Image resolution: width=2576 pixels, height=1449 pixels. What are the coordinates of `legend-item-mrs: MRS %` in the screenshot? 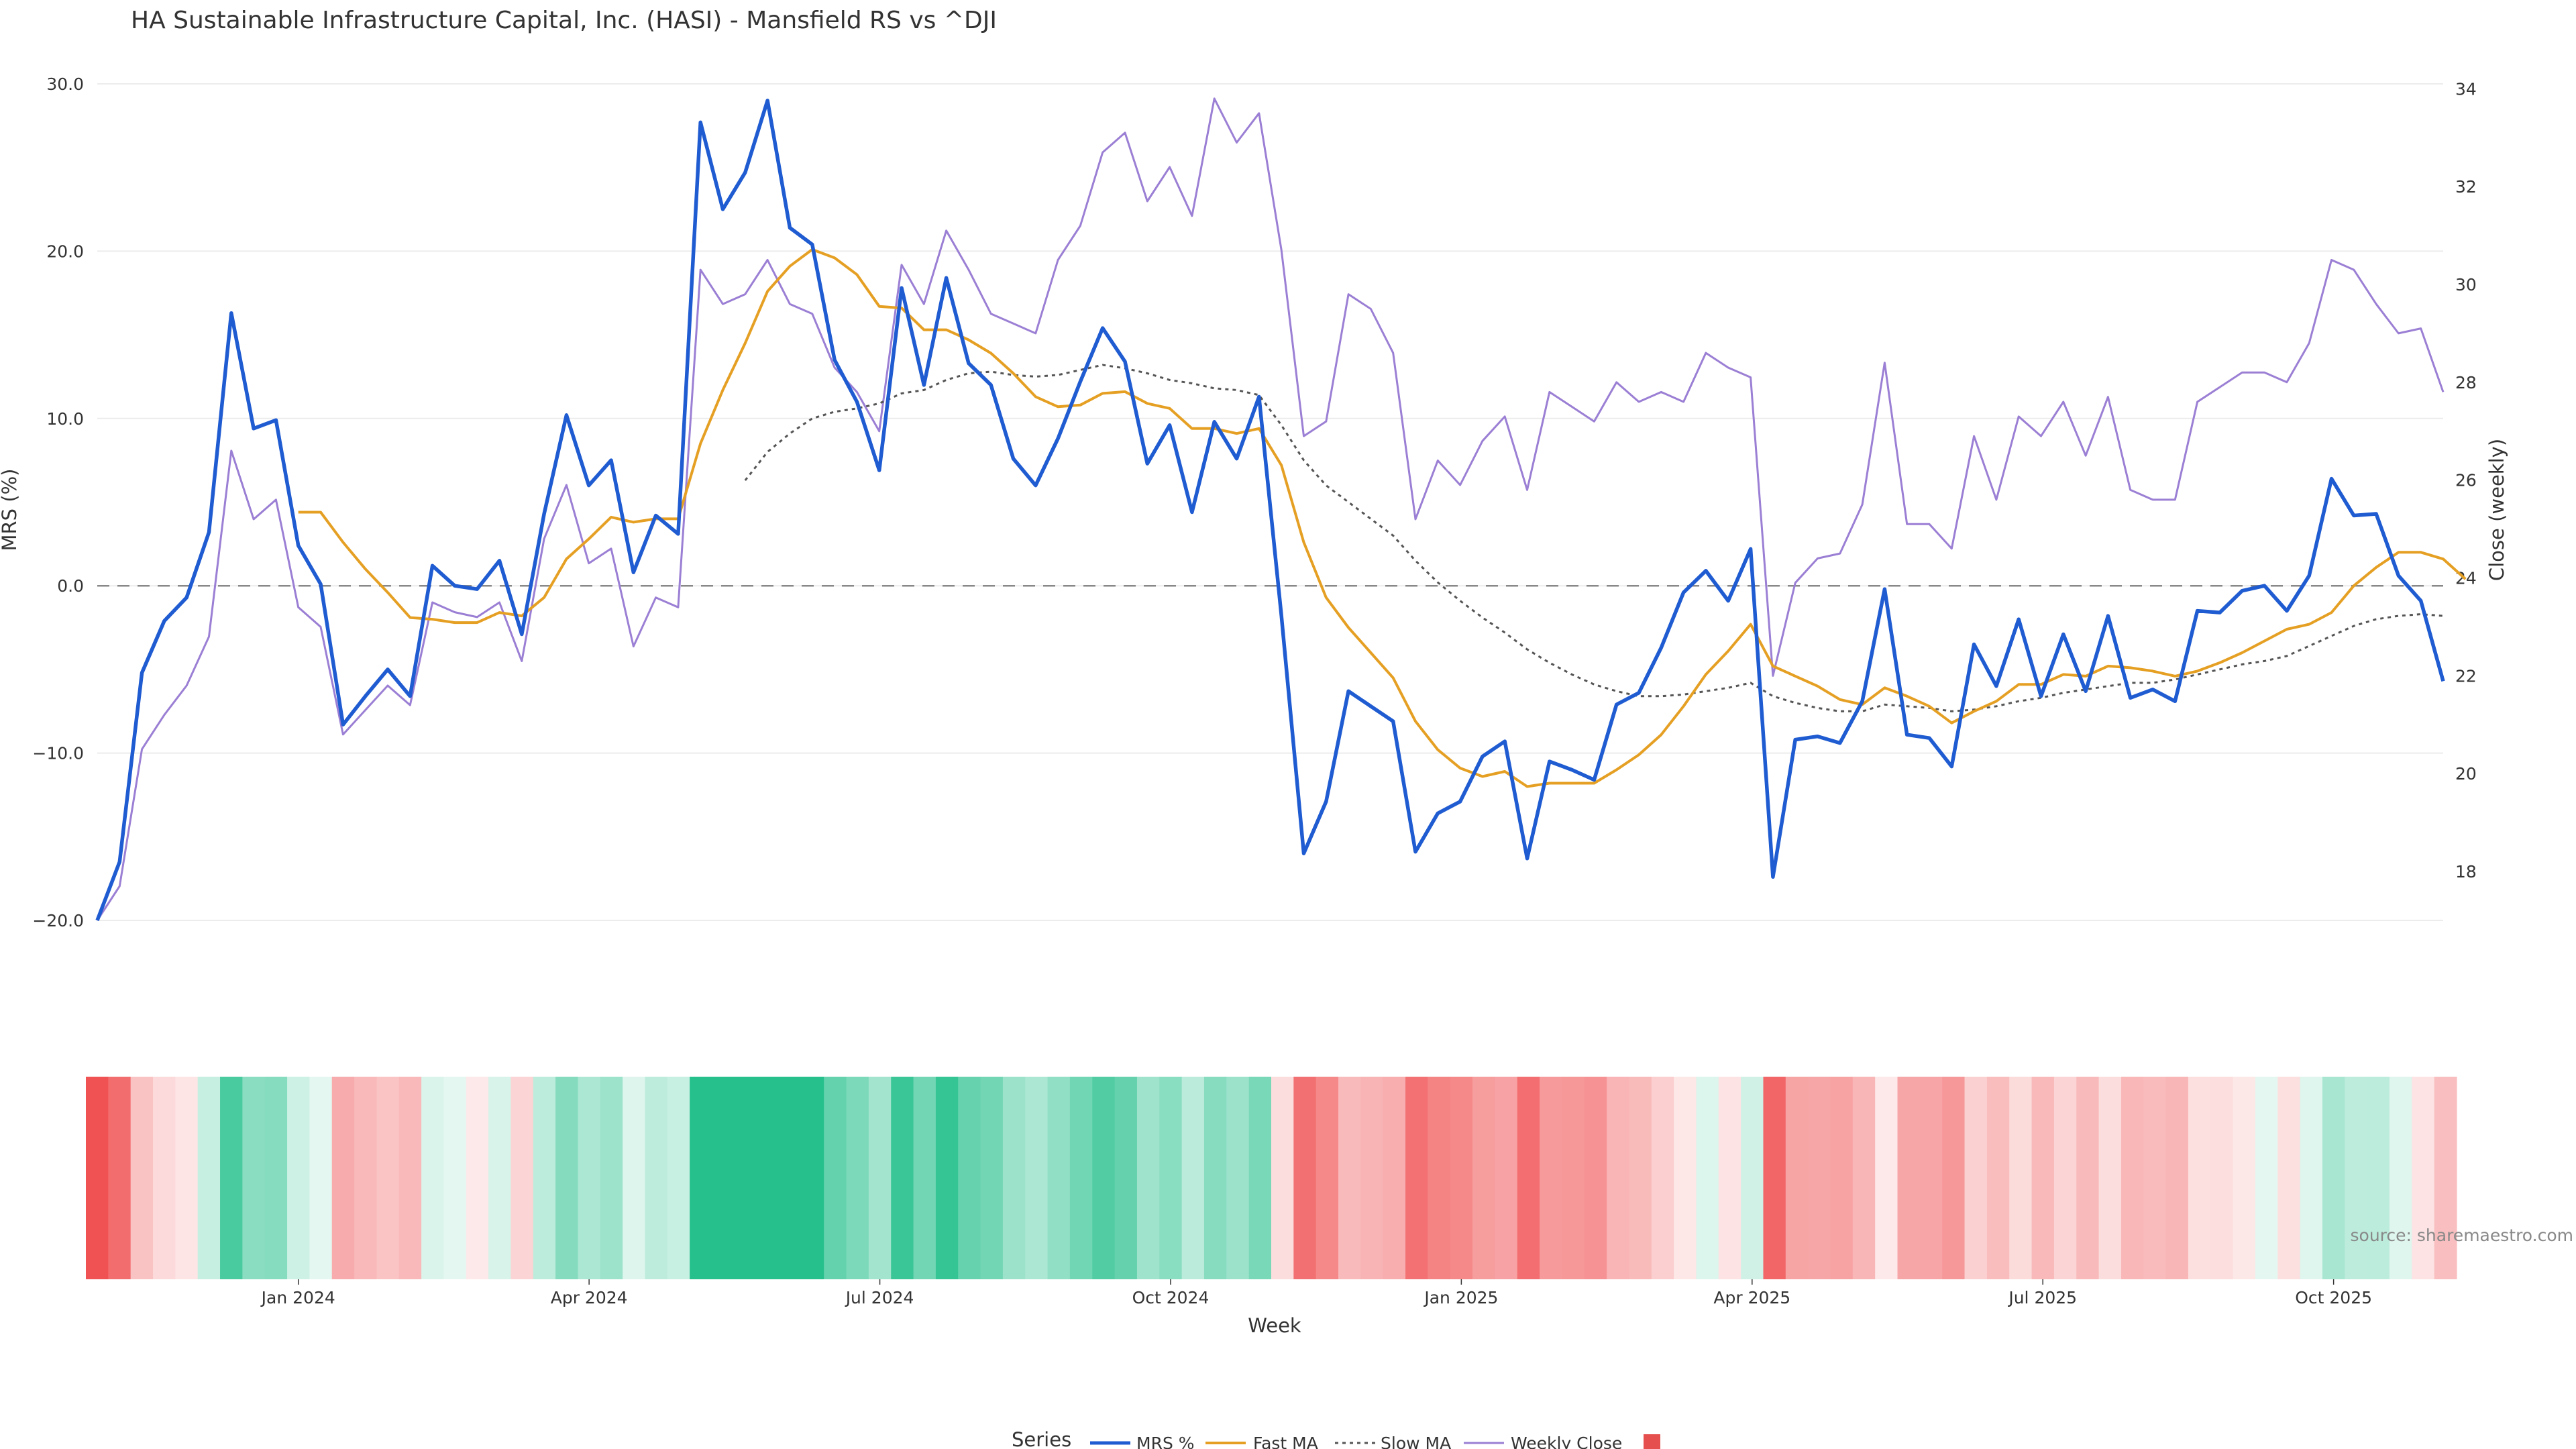 It's located at (1142, 1441).